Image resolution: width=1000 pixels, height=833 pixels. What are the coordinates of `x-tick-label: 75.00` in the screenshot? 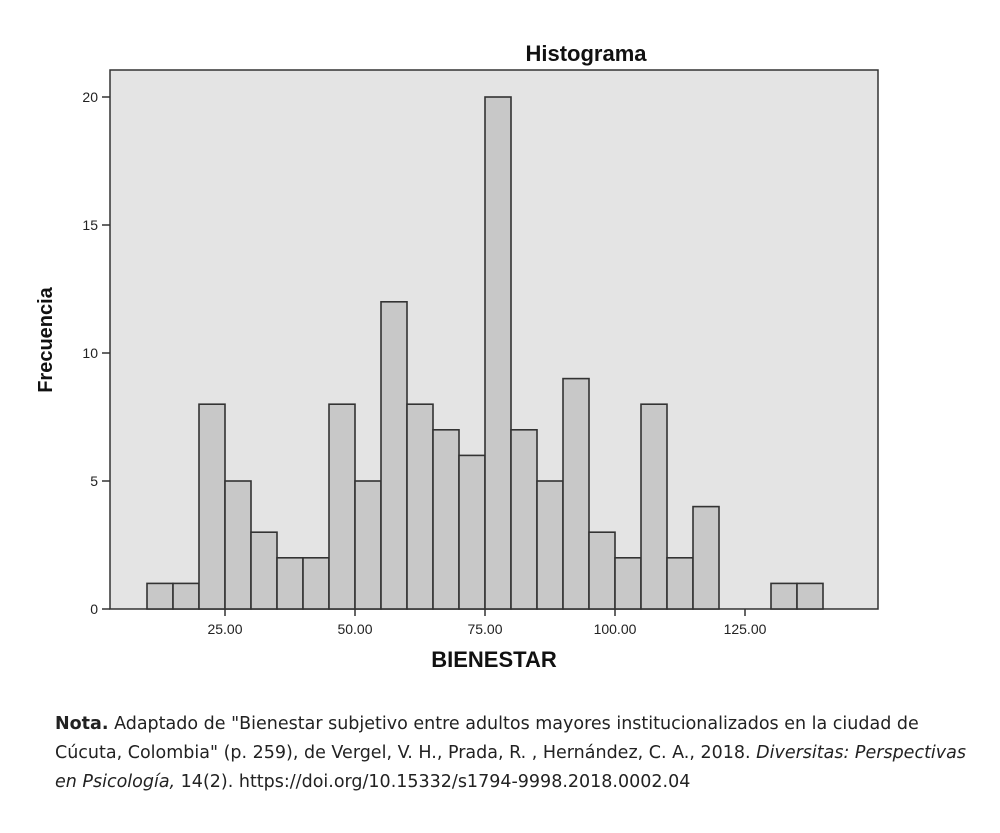 It's located at (484, 629).